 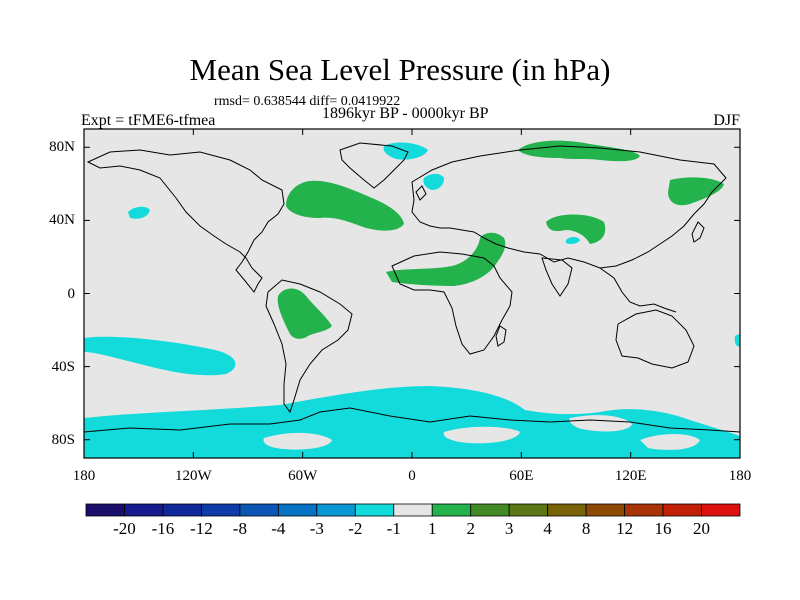 I want to click on neg-region-north-pacific, so click(x=139, y=212).